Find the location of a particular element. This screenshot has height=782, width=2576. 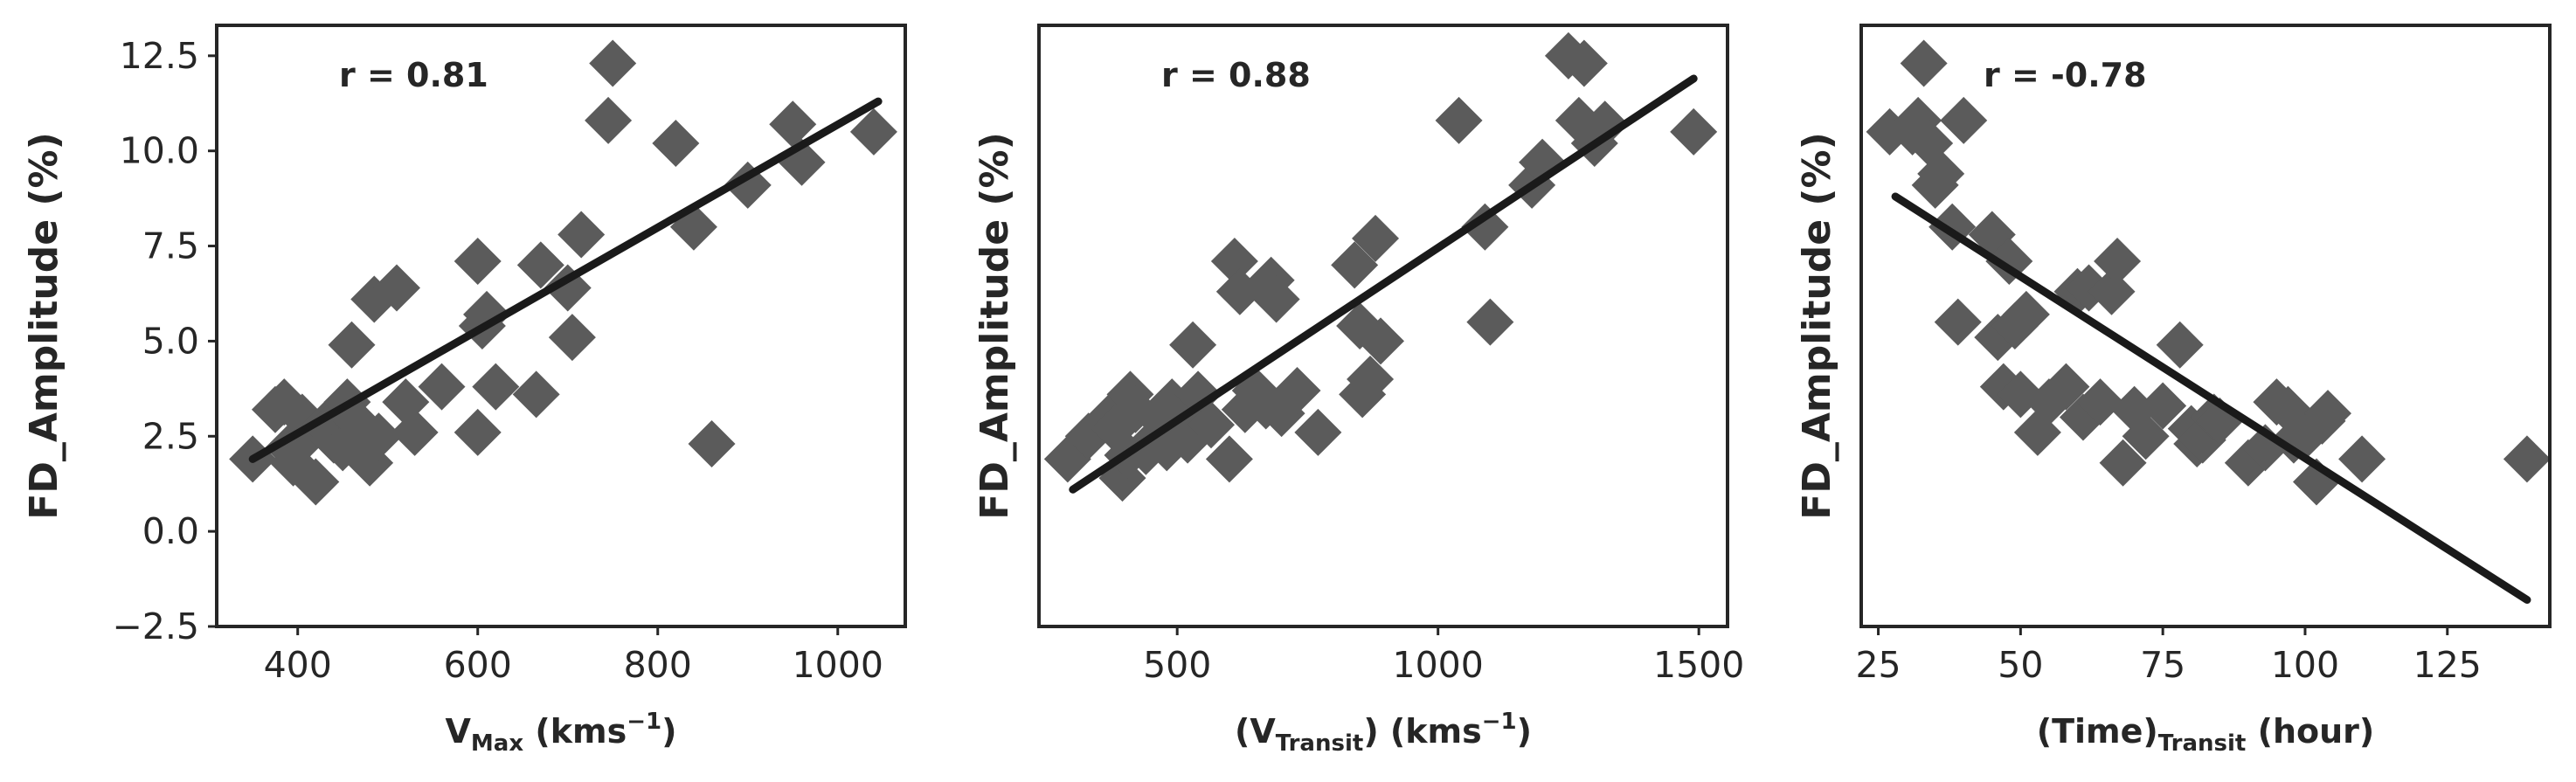

x-tick-label: 25 is located at coordinates (1878, 665).